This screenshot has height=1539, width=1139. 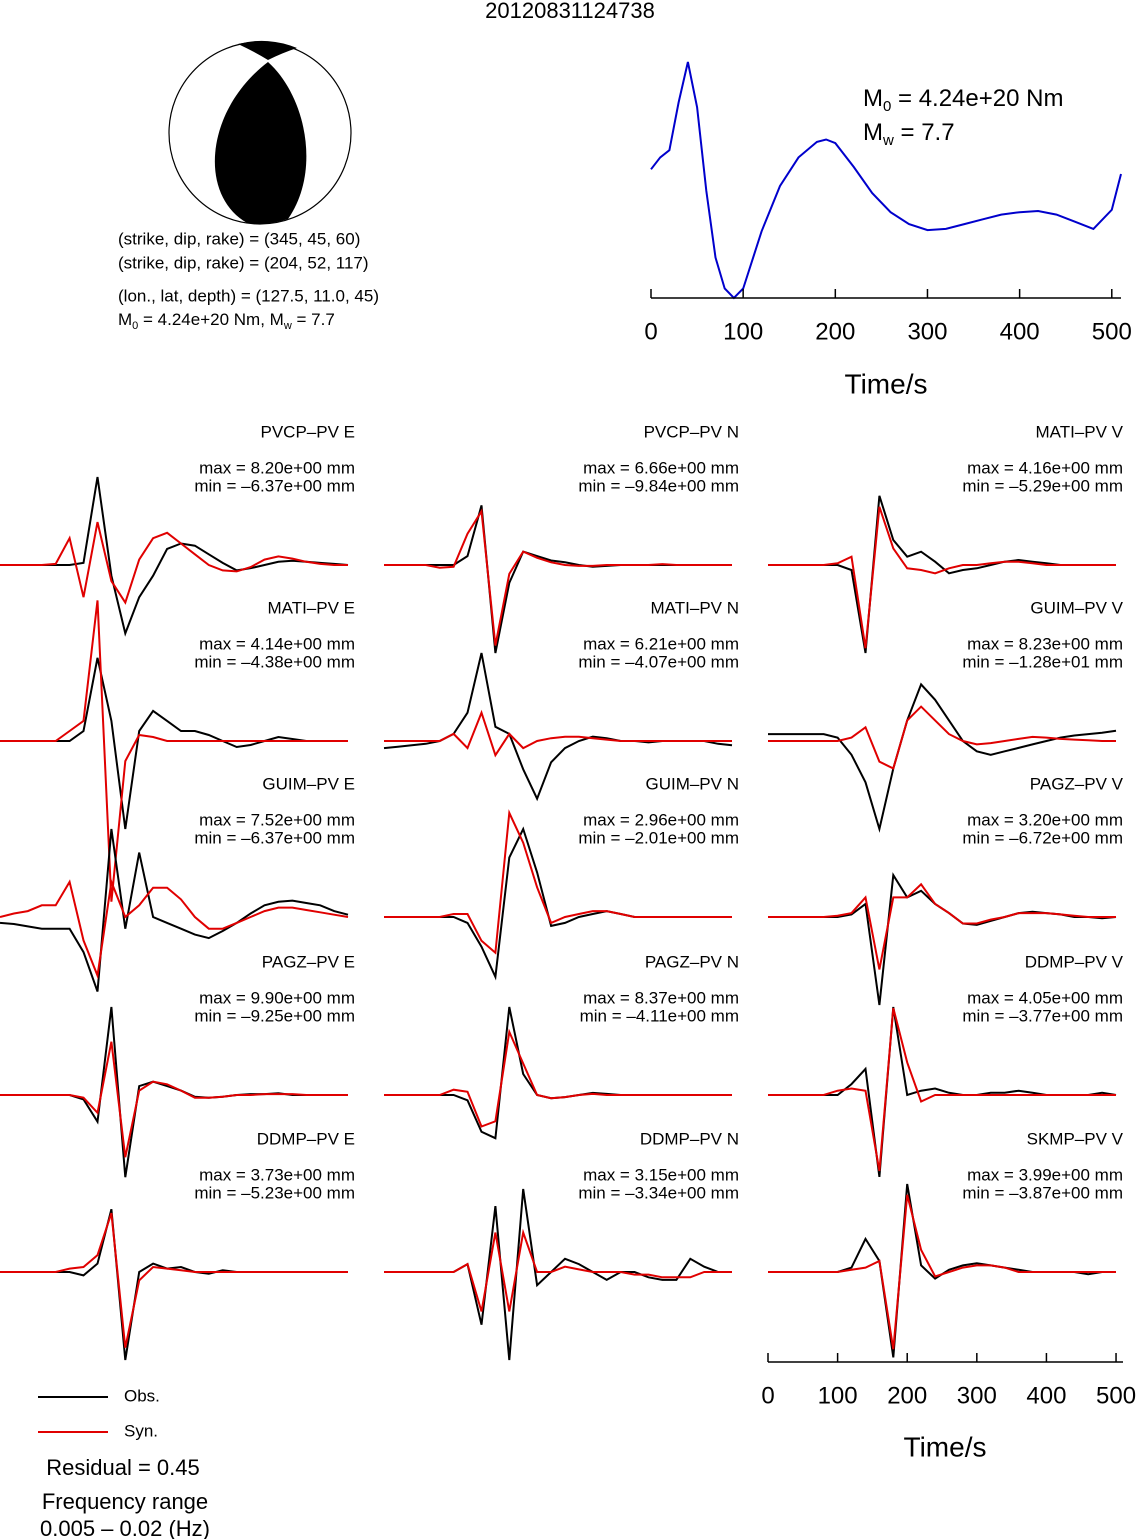 What do you see at coordinates (1045, 997) in the screenshot?
I see `max-label: max = 4.05e+00 mm` at bounding box center [1045, 997].